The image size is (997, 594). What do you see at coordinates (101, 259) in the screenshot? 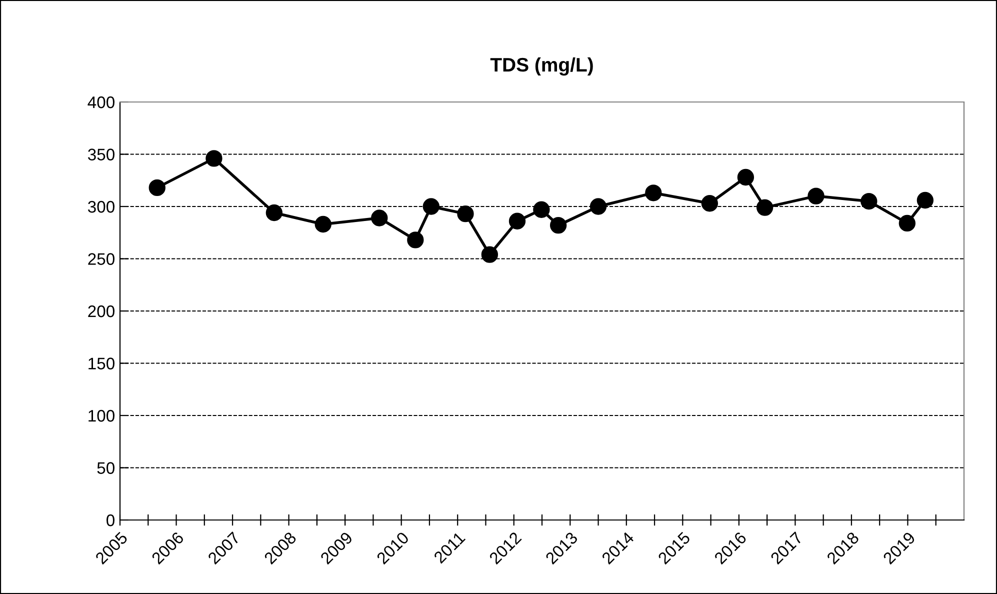
I see `y-tick-label: 250` at bounding box center [101, 259].